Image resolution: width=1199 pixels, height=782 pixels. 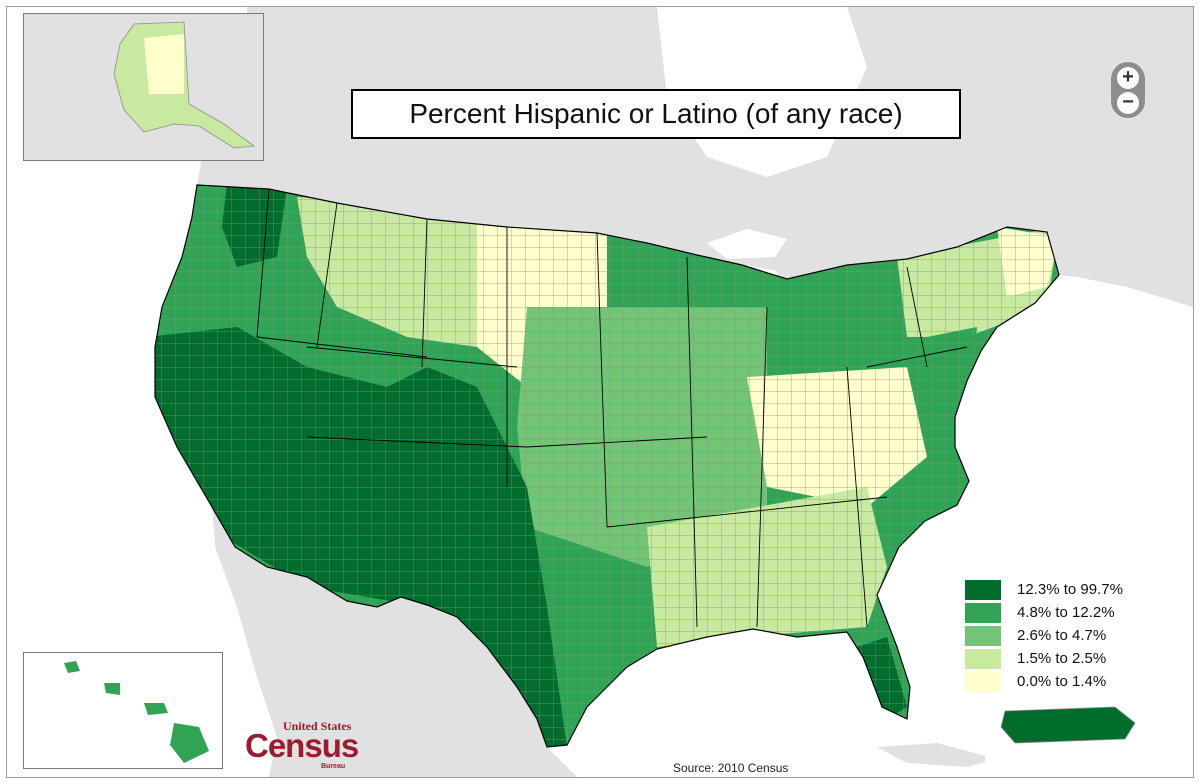 I want to click on census-logo: United States Census Bureau, so click(x=305, y=745).